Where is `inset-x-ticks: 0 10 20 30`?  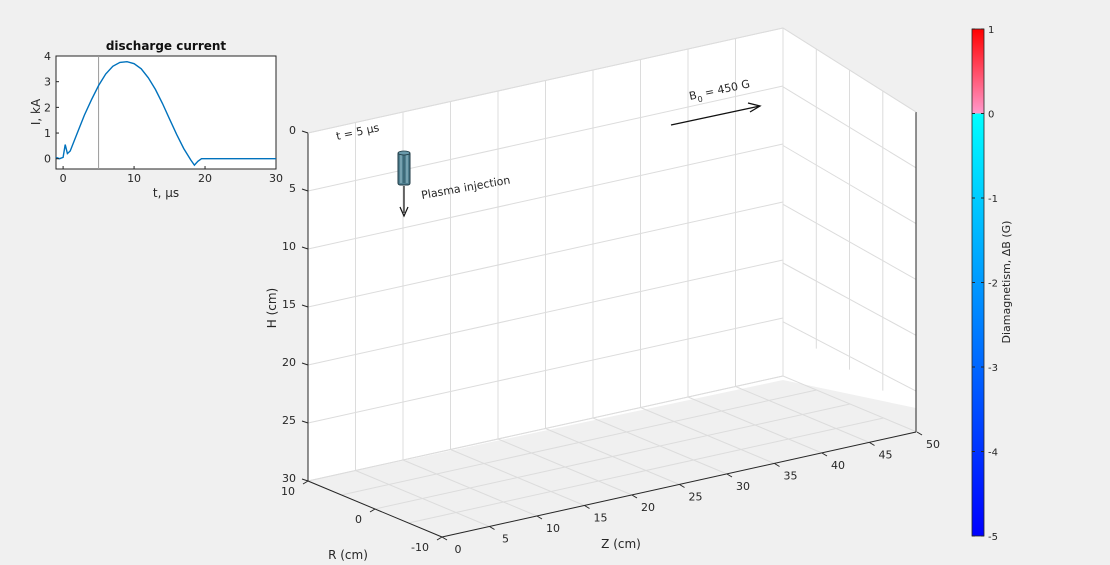 inset-x-ticks: 0 10 20 30 is located at coordinates (171, 175).